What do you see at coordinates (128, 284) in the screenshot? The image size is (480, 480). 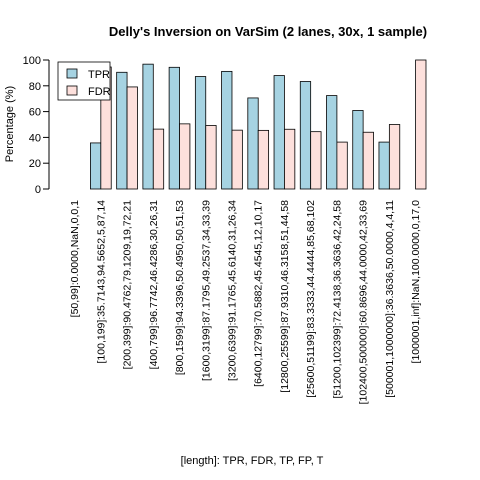 I see `category-label: [200,399]:90.4762,79.1209,19,72,21` at bounding box center [128, 284].